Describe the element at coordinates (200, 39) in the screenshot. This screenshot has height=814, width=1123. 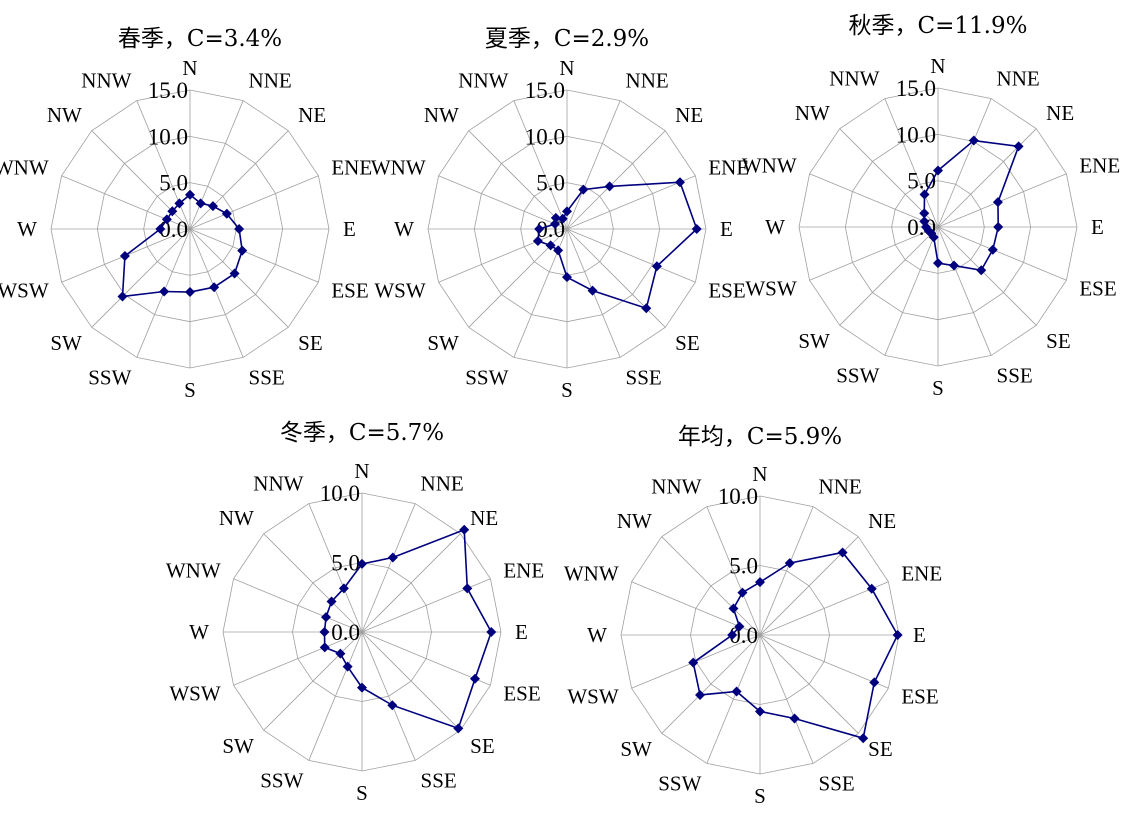
I see `chart-title: 春季，C=3.4%` at that location.